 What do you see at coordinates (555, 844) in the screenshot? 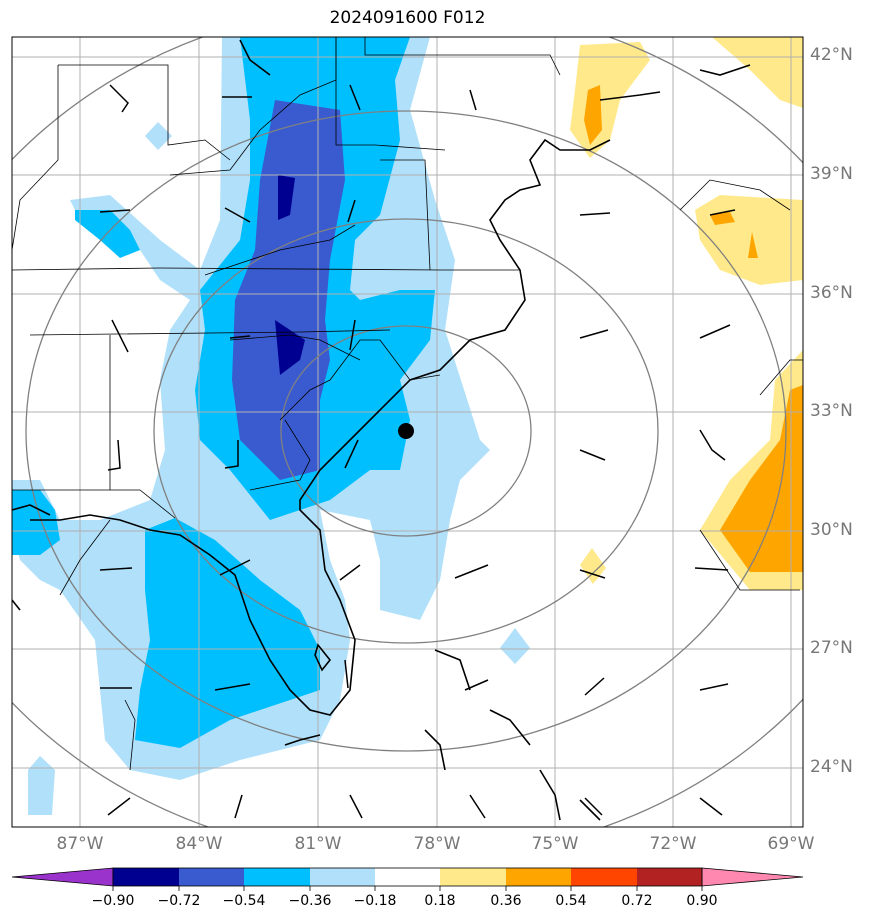
I see `lon-label-75w: 75°W` at bounding box center [555, 844].